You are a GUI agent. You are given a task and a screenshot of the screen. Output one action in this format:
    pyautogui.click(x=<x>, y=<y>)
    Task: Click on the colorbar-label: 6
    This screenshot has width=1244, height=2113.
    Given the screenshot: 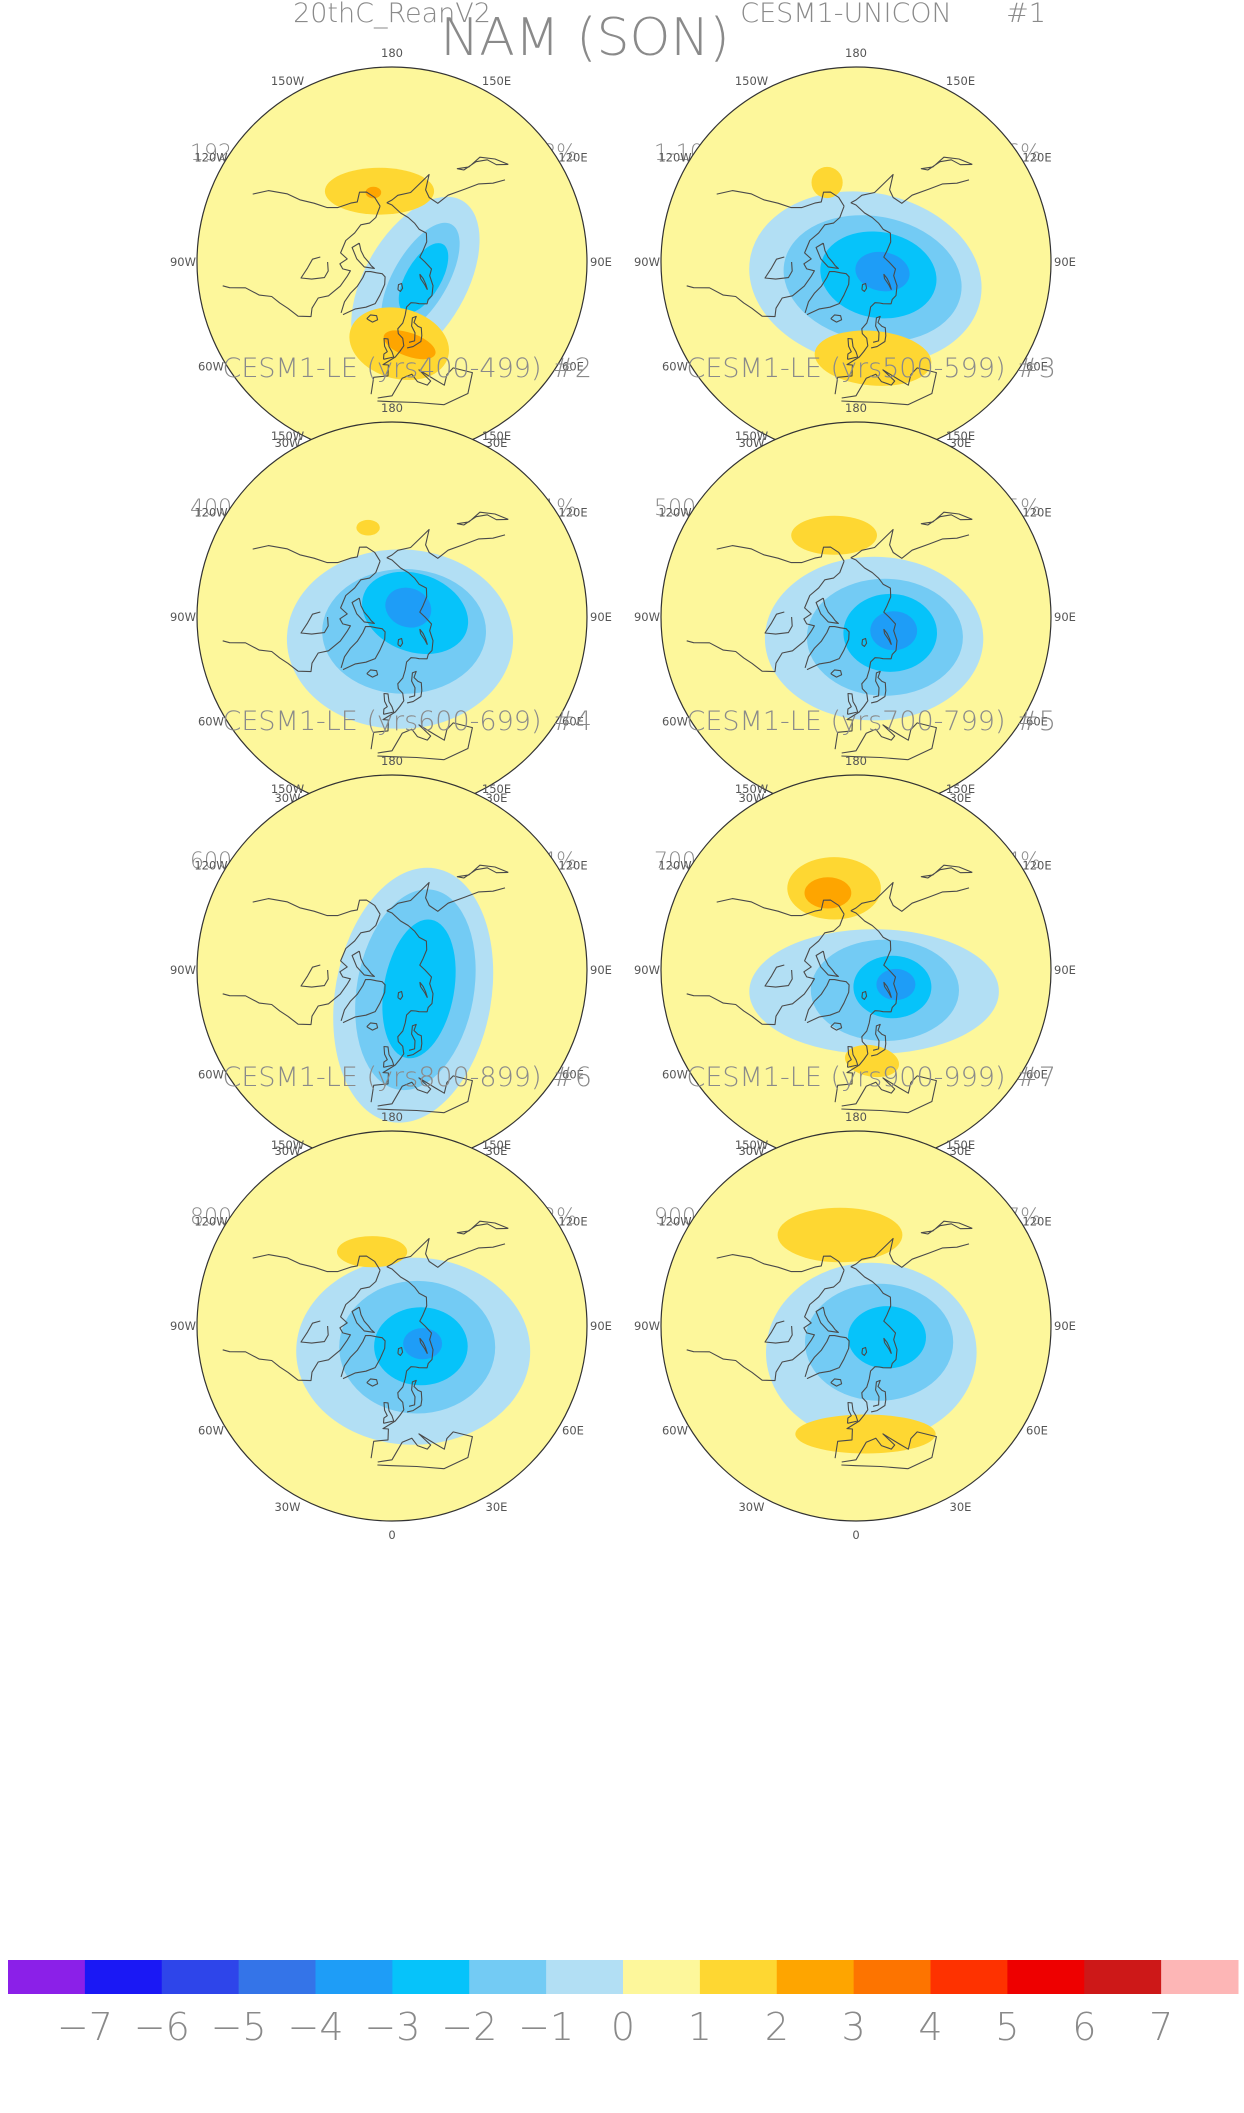 What is the action you would take?
    pyautogui.click(x=1084, y=2027)
    